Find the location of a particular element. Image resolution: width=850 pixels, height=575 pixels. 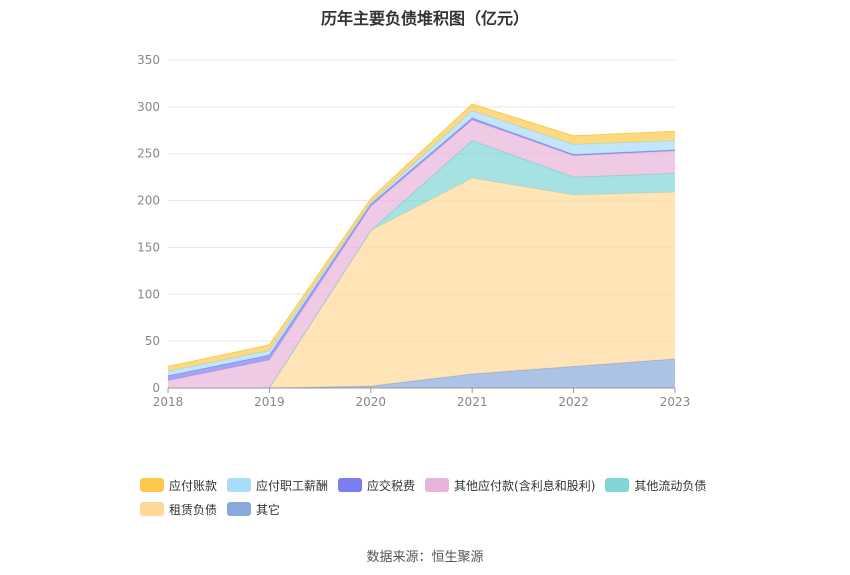

x-tick-label: 2023 is located at coordinates (675, 402).